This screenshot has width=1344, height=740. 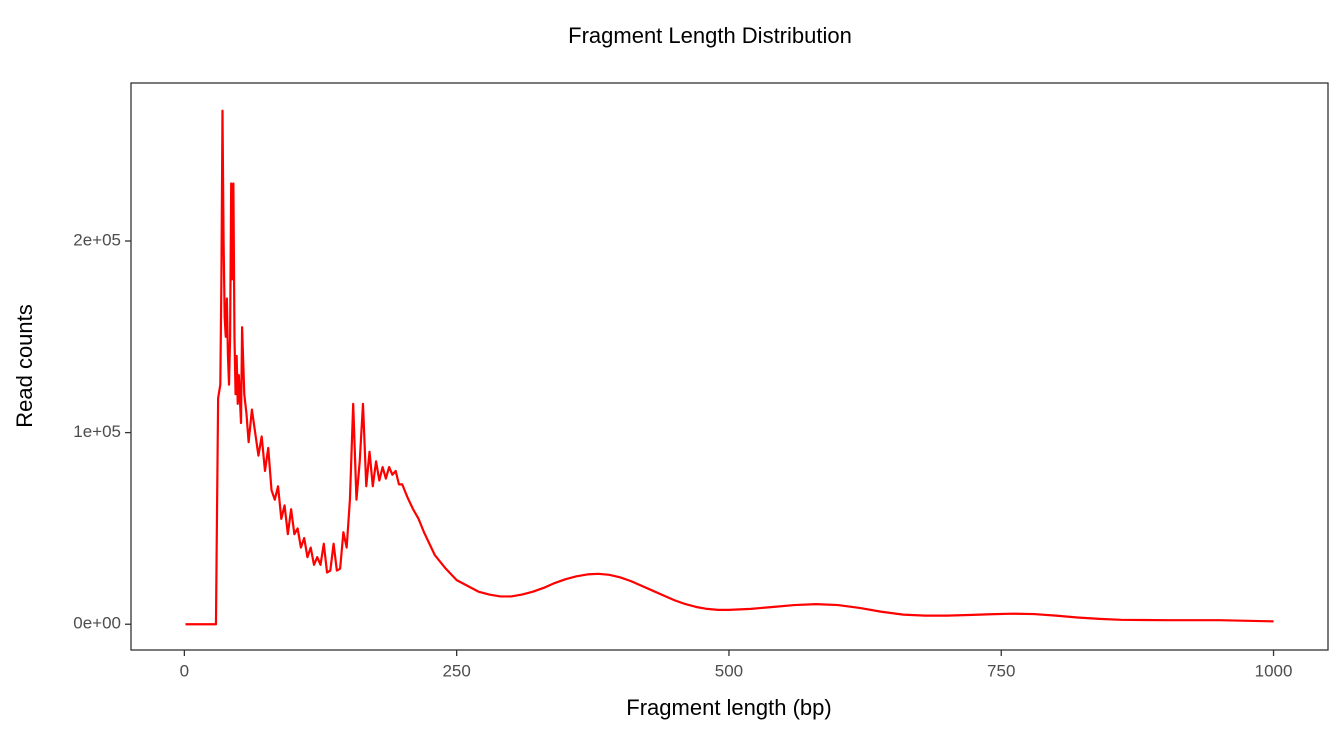 What do you see at coordinates (24, 366) in the screenshot?
I see `y-axis-label: Read counts` at bounding box center [24, 366].